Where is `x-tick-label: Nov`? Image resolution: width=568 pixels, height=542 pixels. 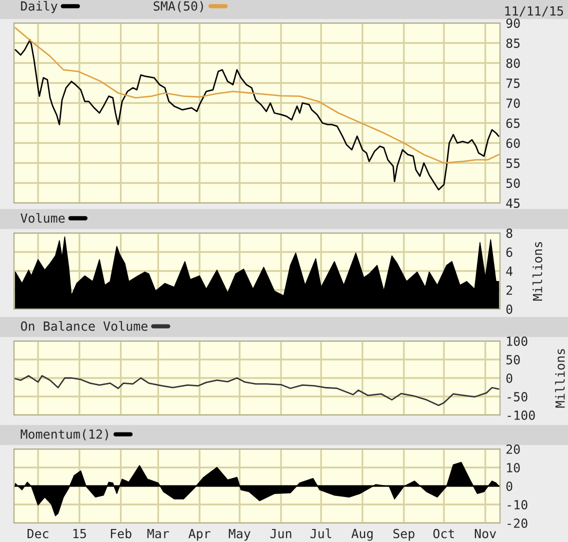 x-tick-label: Nov is located at coordinates (485, 533).